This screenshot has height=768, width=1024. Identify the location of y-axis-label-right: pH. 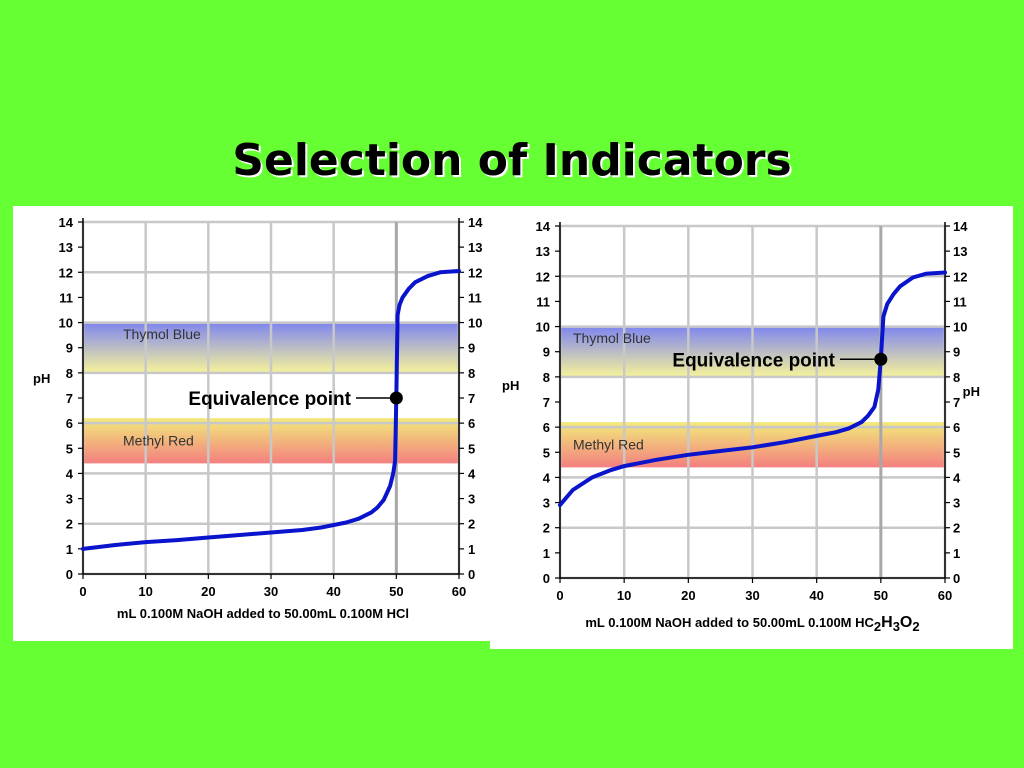
(971, 391).